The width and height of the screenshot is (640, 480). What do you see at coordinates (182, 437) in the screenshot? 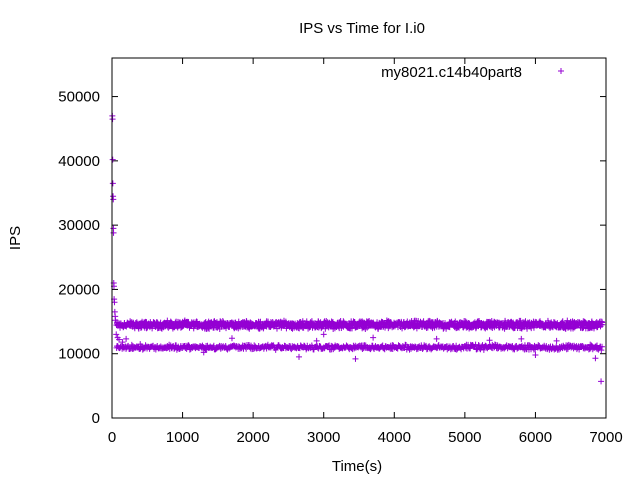
I see `x-tick-label: 1000` at bounding box center [182, 437].